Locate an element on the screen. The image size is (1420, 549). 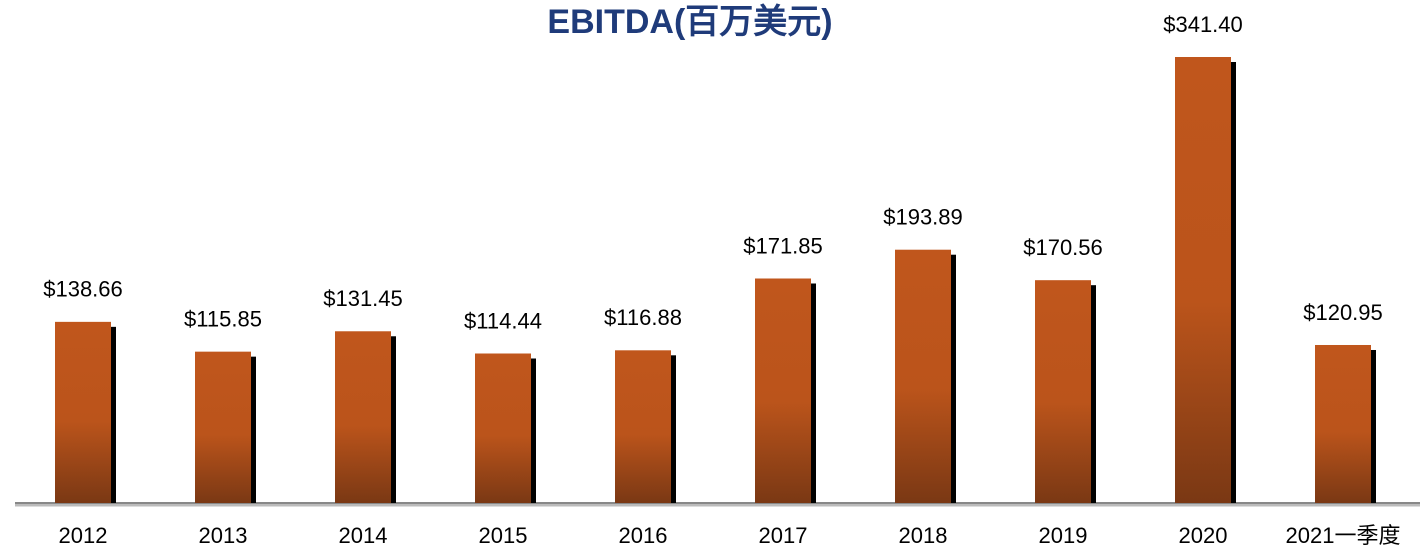
value-label: $138.66 is located at coordinates (83, 289).